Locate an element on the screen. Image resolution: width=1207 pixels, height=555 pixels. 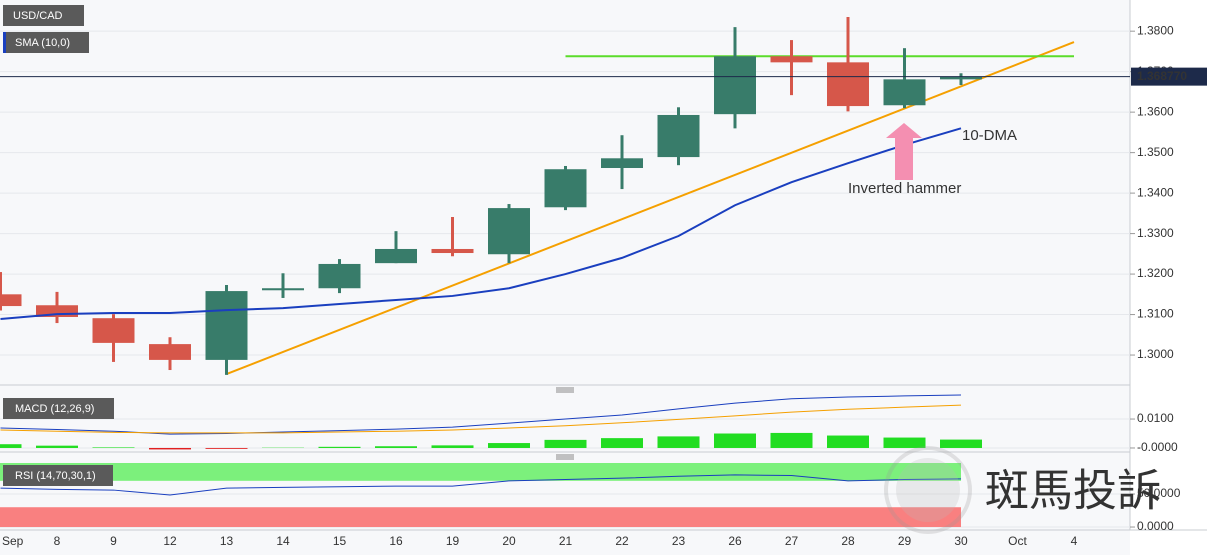
y-tick-label: 1.3200 is located at coordinates (1155, 273).